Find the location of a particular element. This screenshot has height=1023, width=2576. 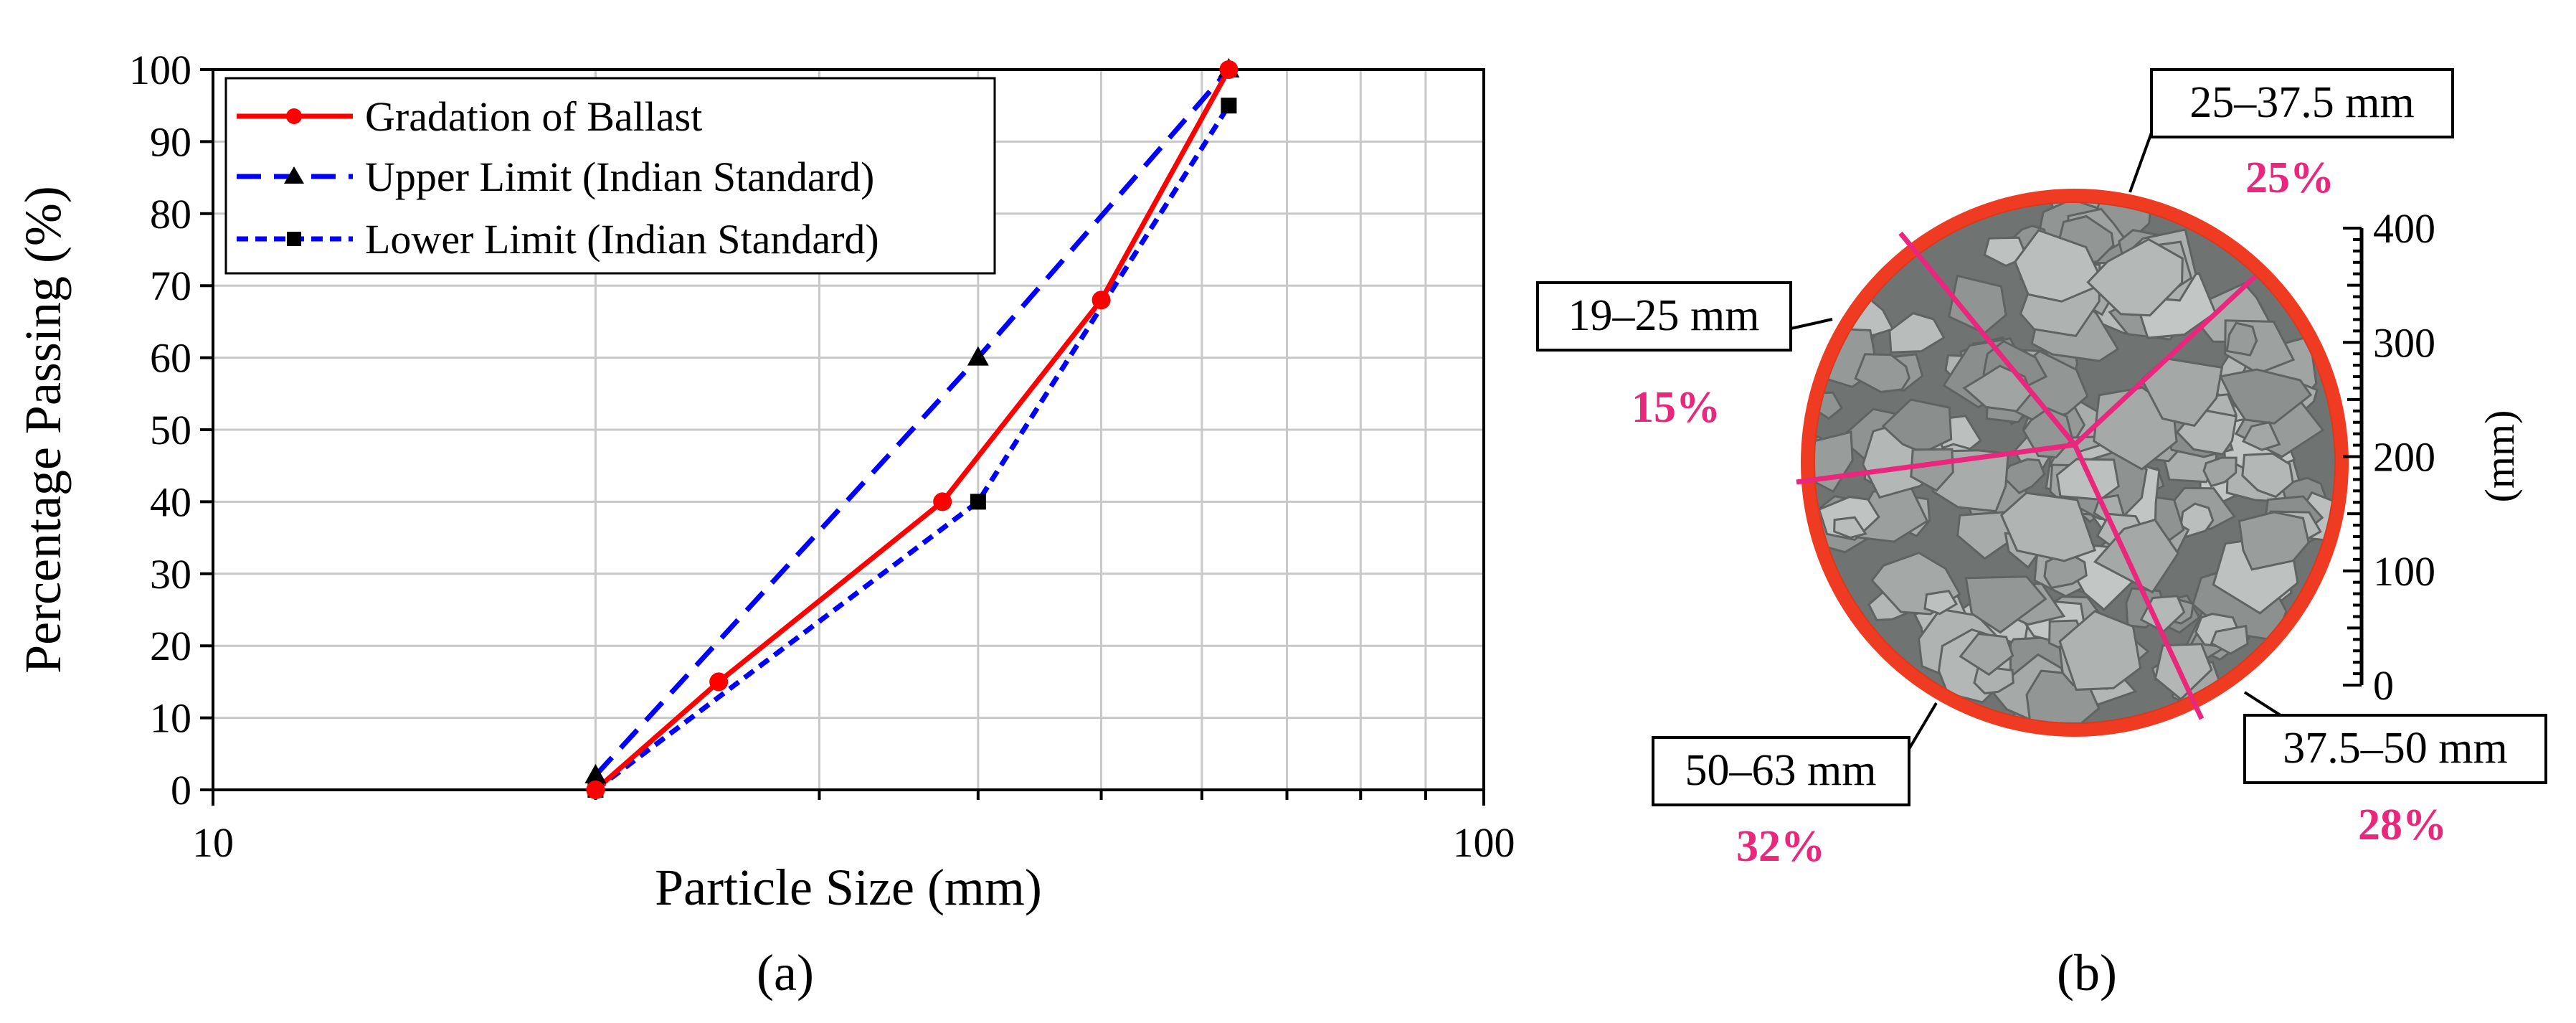

callout-label-50-63: 50–63 mm is located at coordinates (1781, 770).